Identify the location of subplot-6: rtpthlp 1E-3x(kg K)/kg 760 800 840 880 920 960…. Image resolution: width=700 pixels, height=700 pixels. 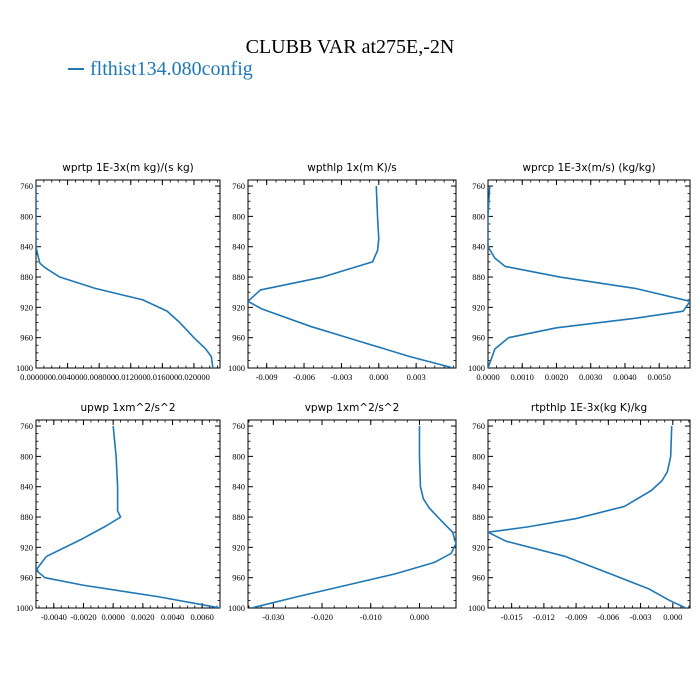
(579, 512).